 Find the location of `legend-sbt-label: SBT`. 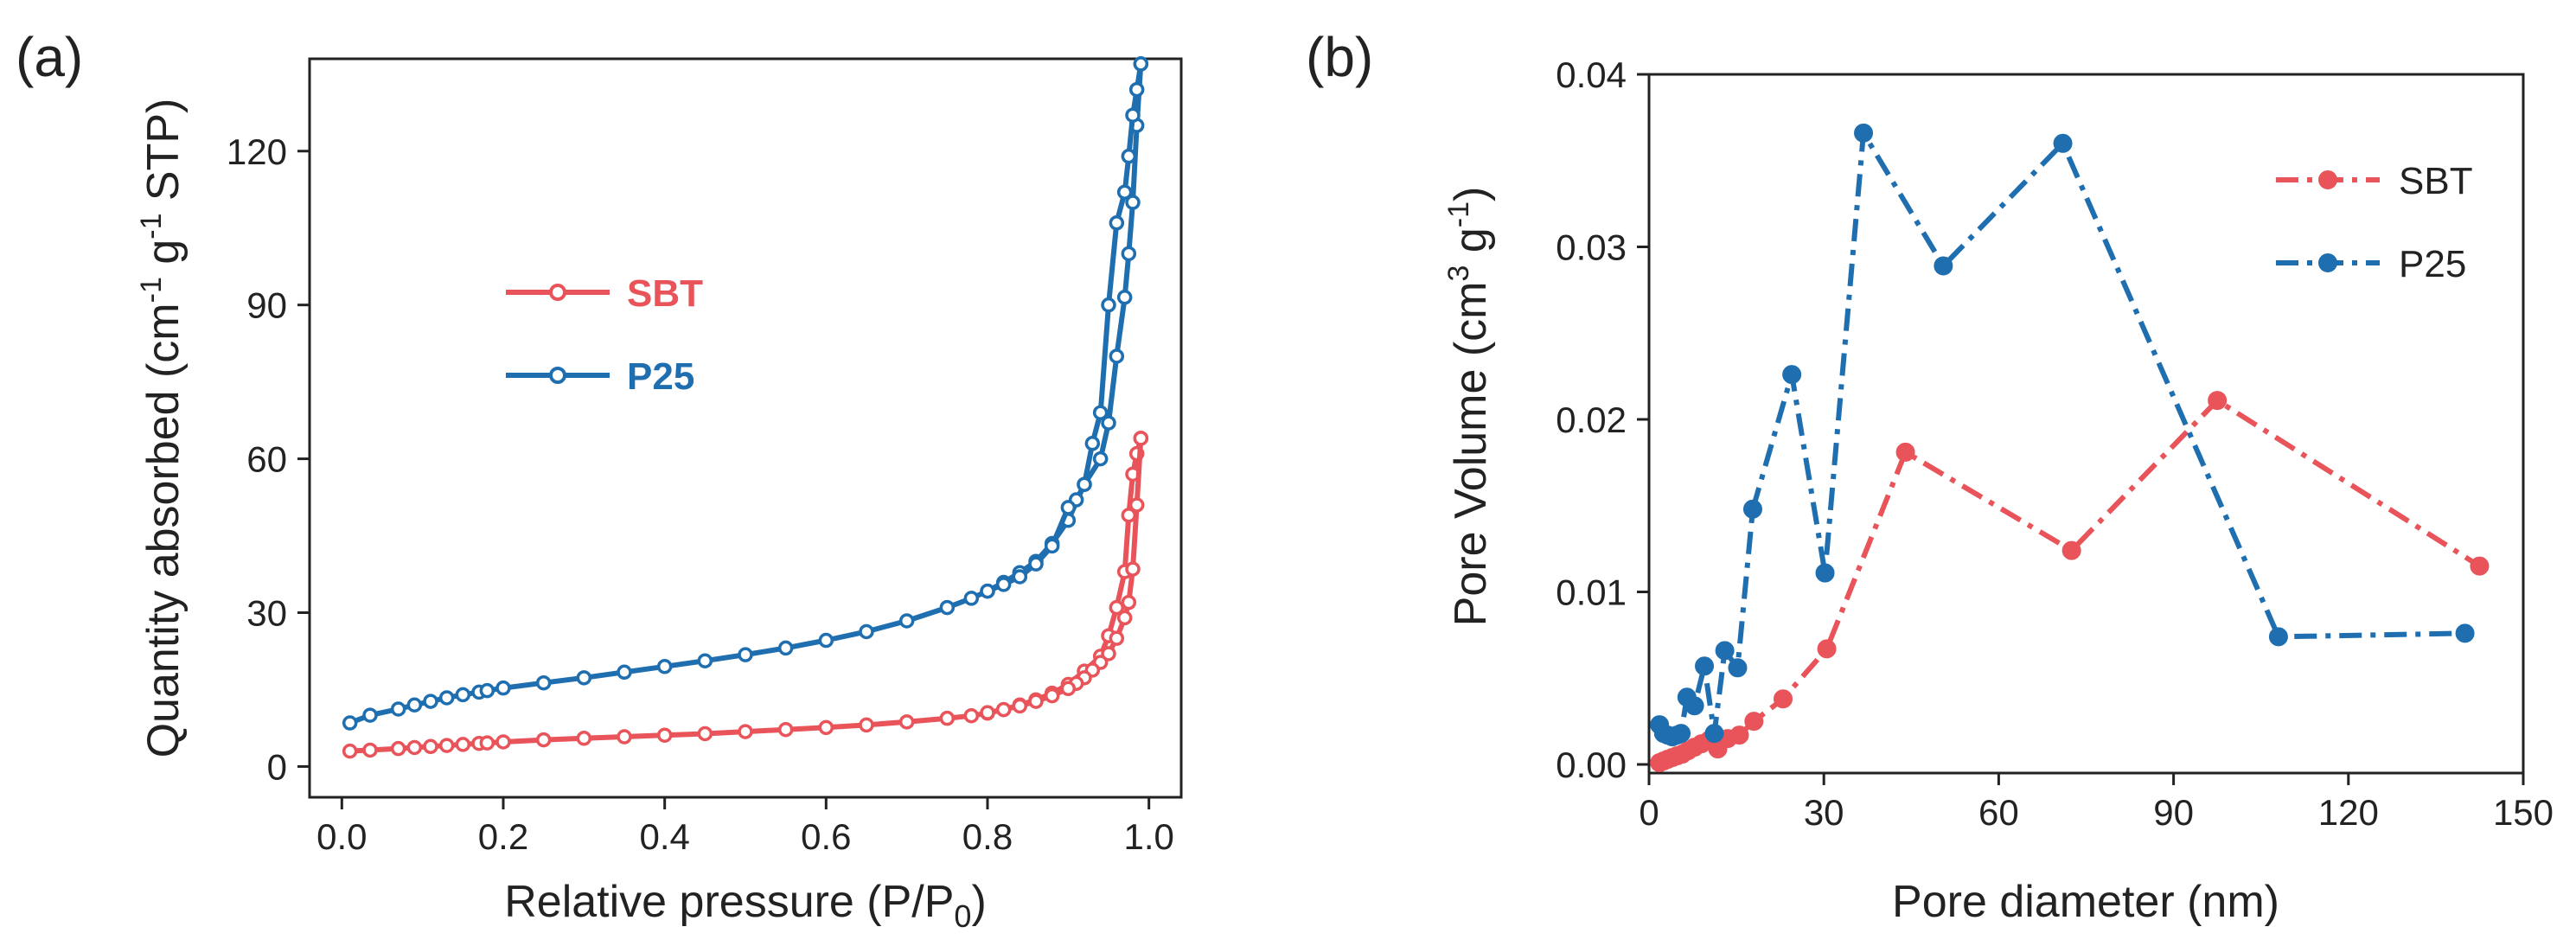

legend-sbt-label: SBT is located at coordinates (665, 293).